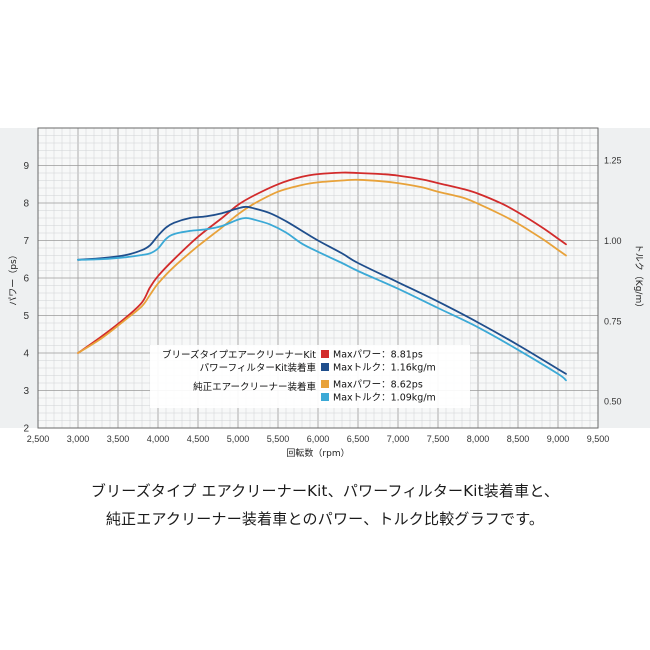 The width and height of the screenshot is (650, 650). I want to click on x-tick-label: 2,500, so click(38, 439).